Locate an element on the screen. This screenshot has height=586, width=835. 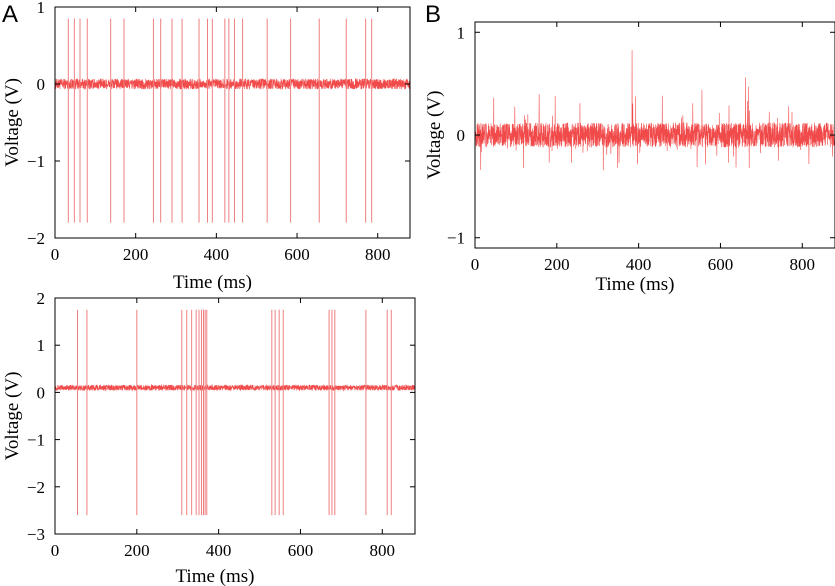
chart-a-top-traces is located at coordinates (232, 120).